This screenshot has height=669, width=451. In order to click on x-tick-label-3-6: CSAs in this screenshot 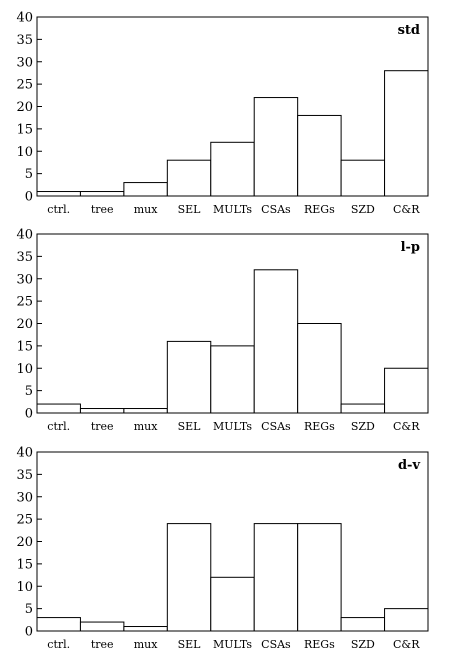, I will do `click(276, 644)`.